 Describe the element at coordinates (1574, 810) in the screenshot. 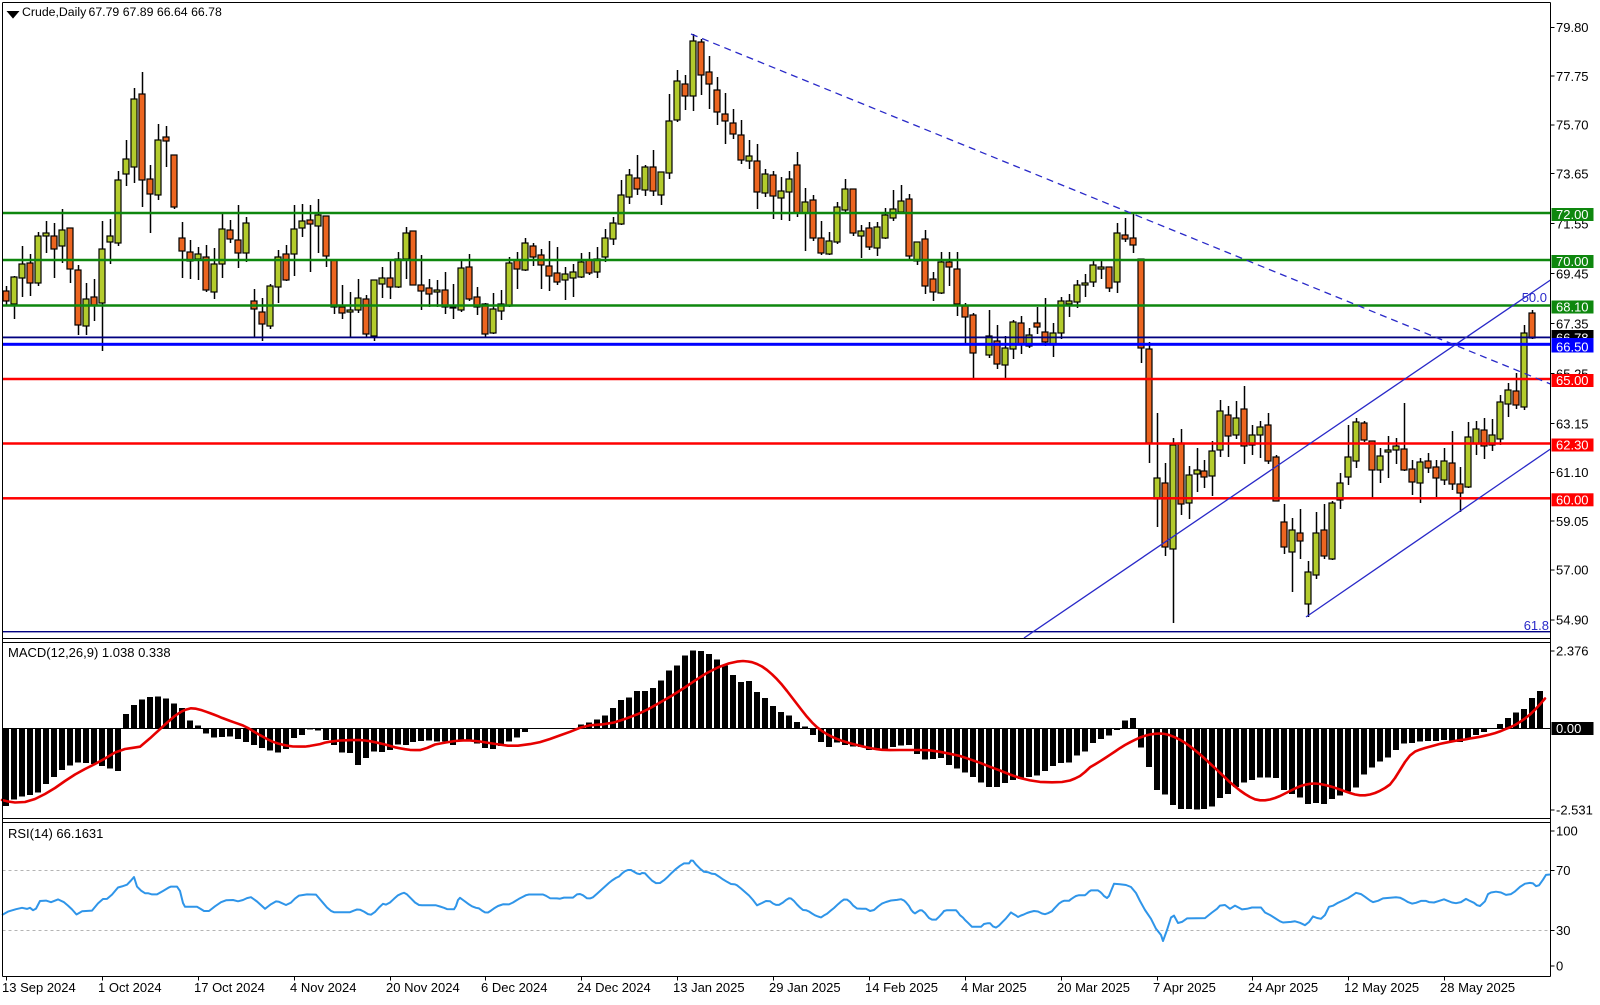

I see `svg-text: -2.531` at that location.